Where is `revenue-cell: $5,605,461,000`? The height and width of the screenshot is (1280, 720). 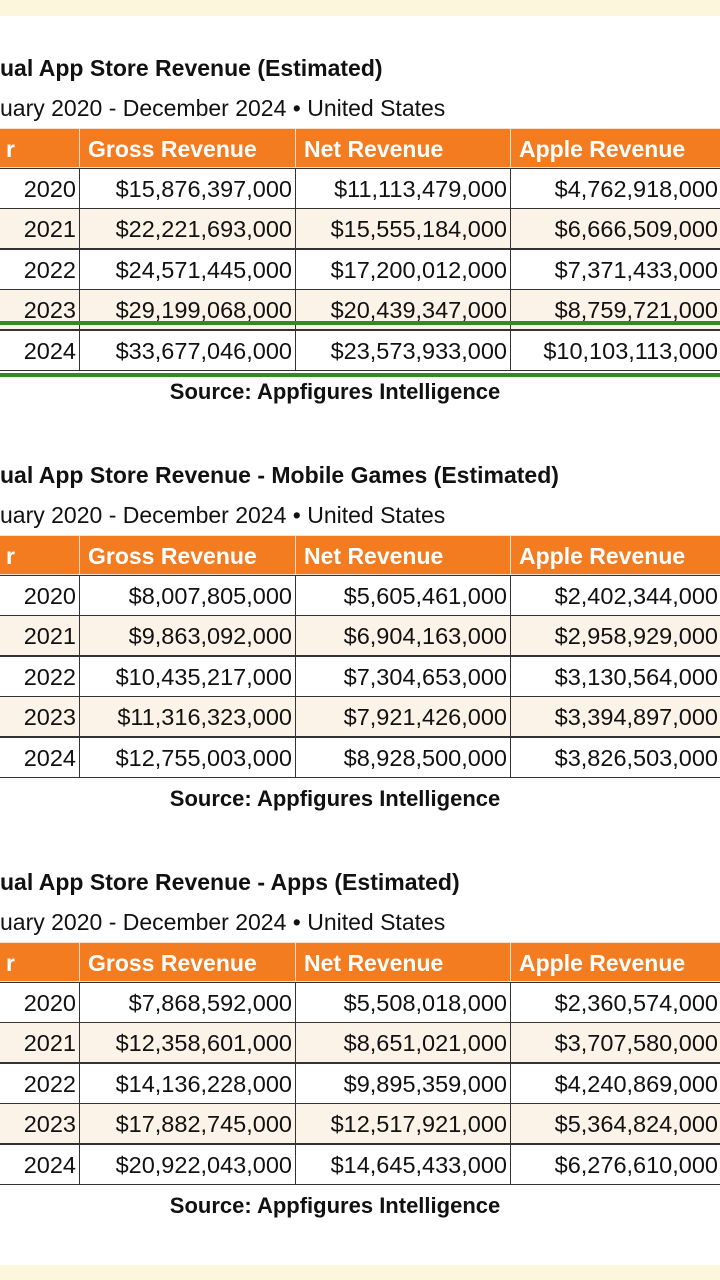 revenue-cell: $5,605,461,000 is located at coordinates (403, 595).